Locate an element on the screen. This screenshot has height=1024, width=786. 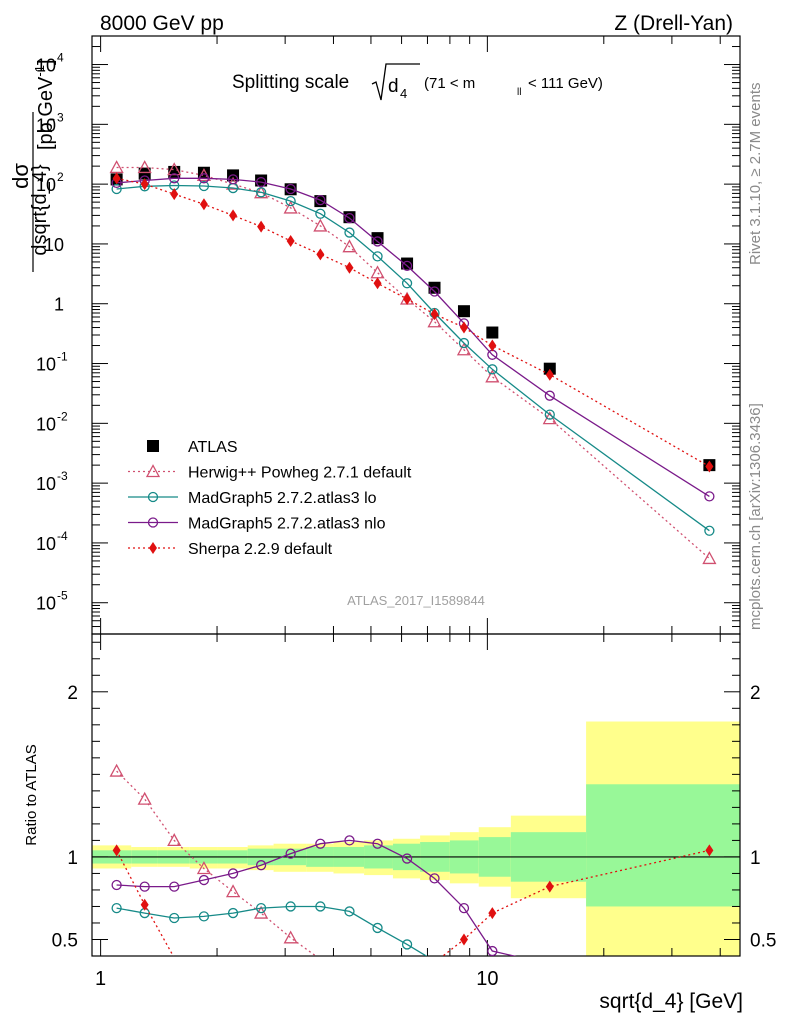
ratio-y-tick-label-right: 2 is located at coordinates (755, 693).